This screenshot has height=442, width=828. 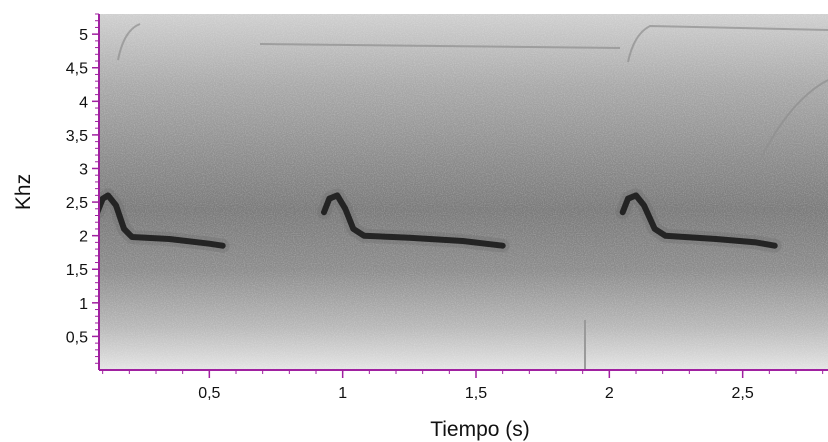 I want to click on y-tick-label: 3, so click(x=83, y=169).